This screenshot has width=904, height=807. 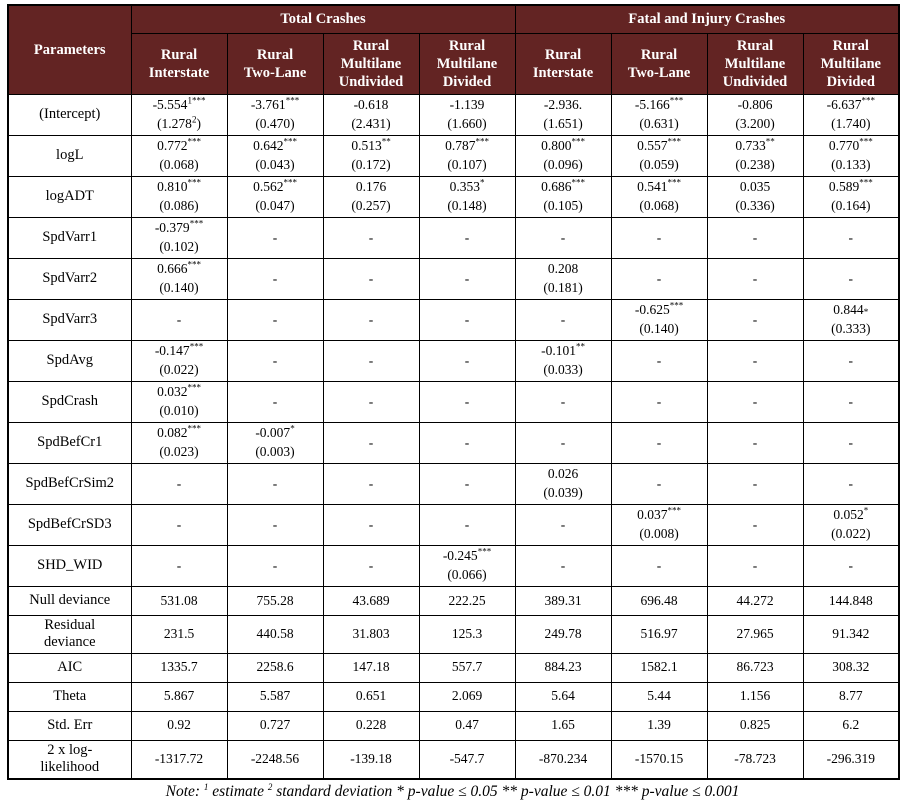 I want to click on data-cell: 531.08, so click(x=179, y=601).